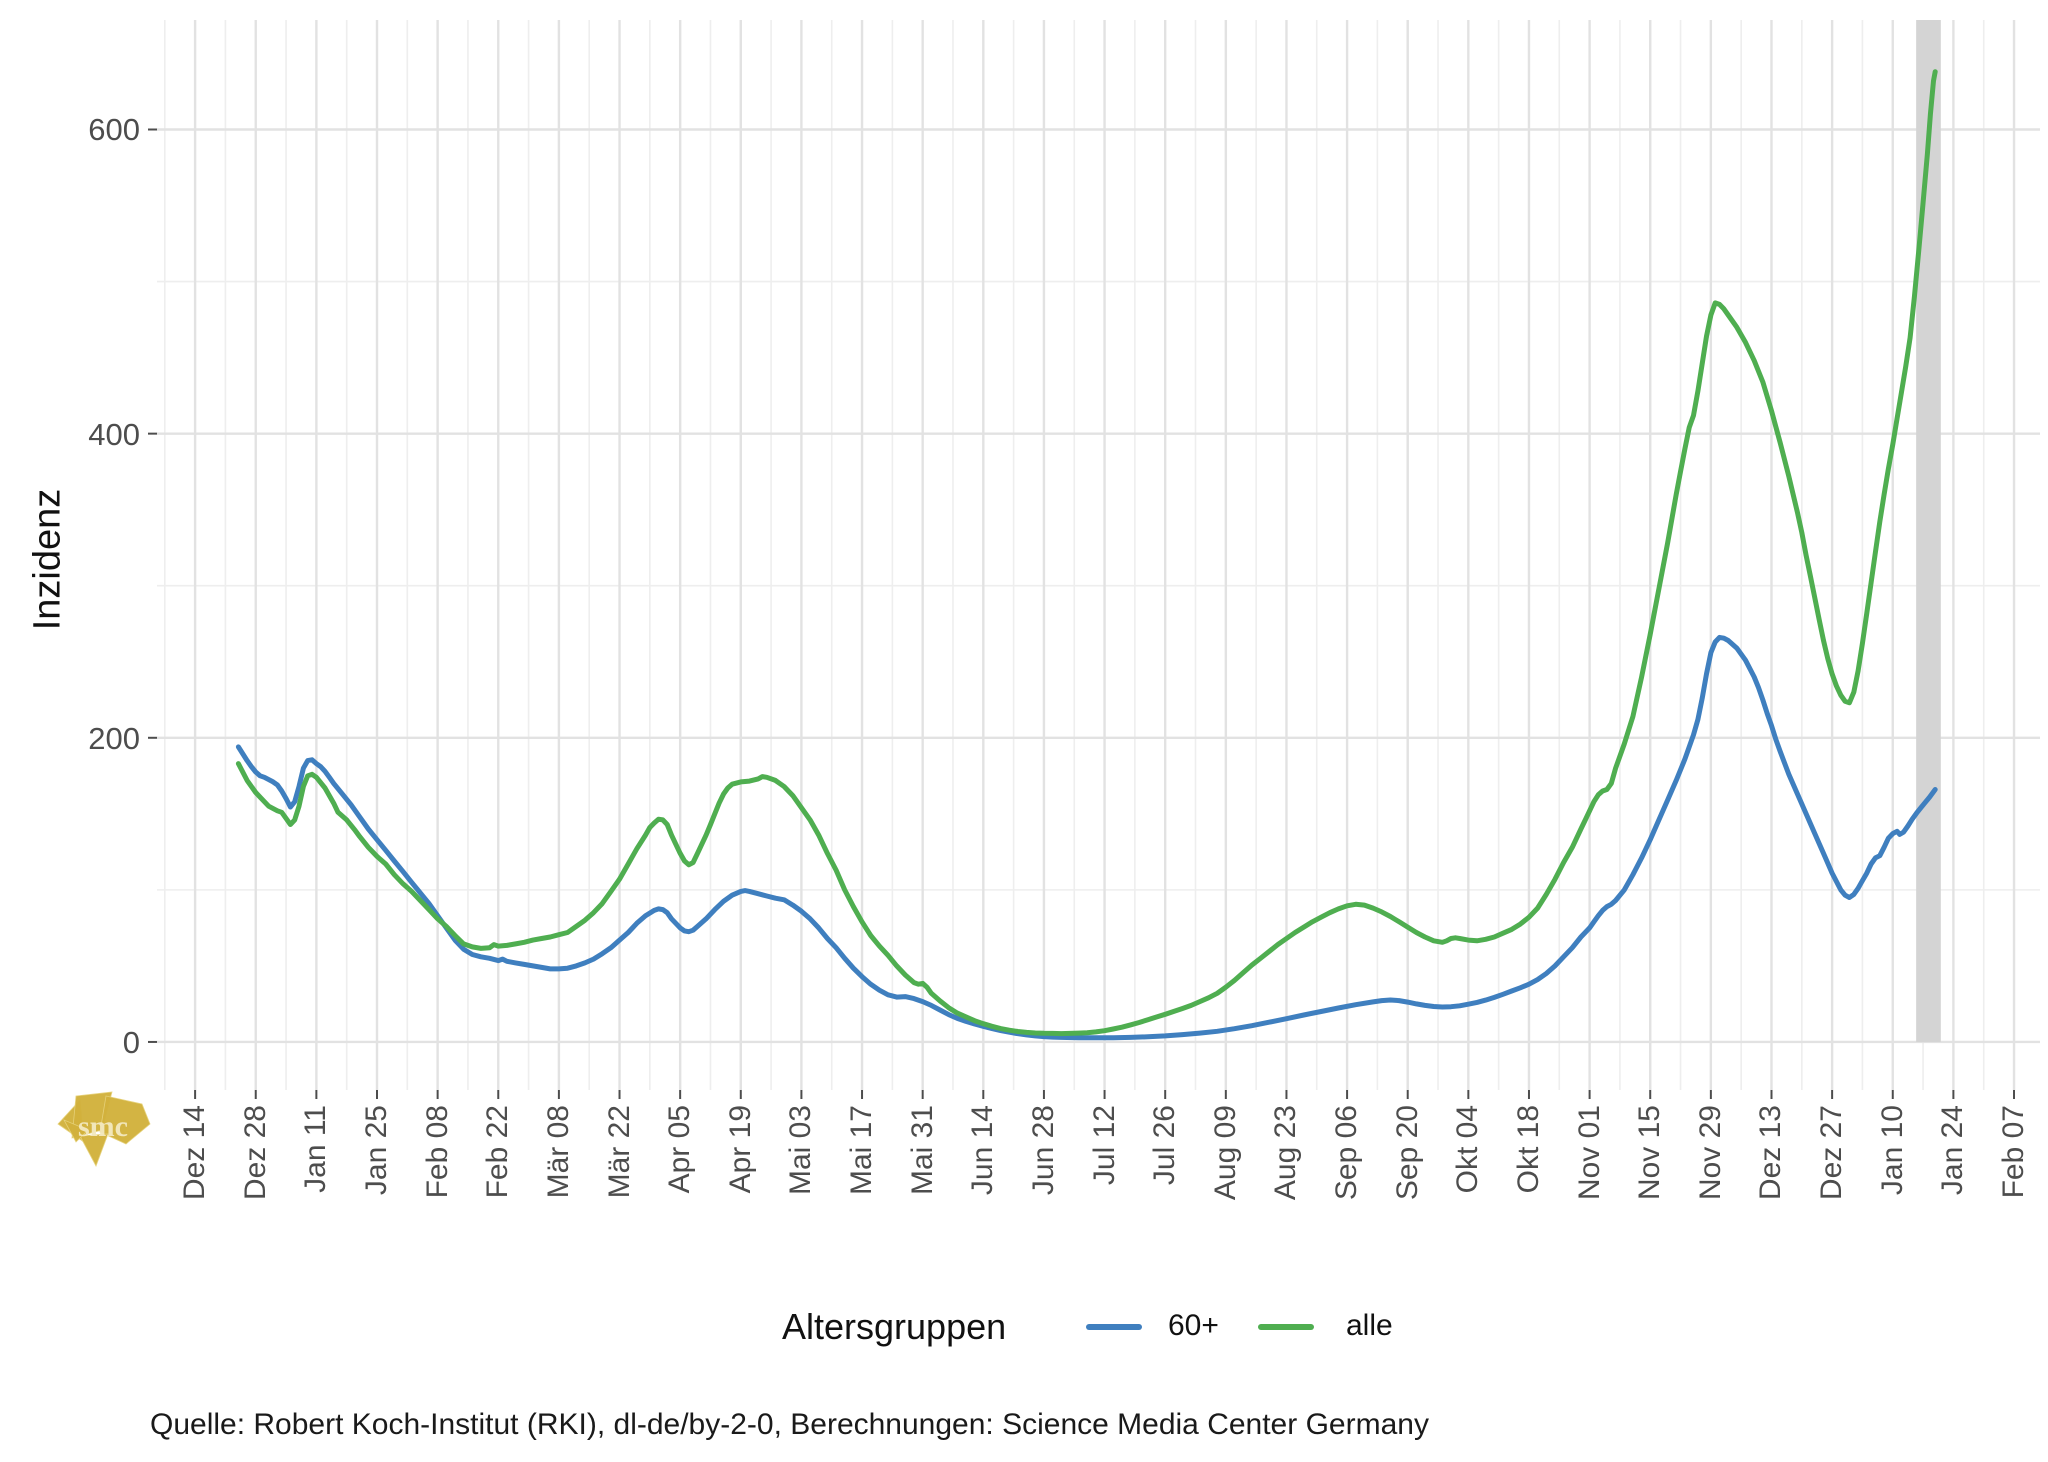  Describe the element at coordinates (2014, 1152) in the screenshot. I see `x-tick-label: Feb 07` at that location.